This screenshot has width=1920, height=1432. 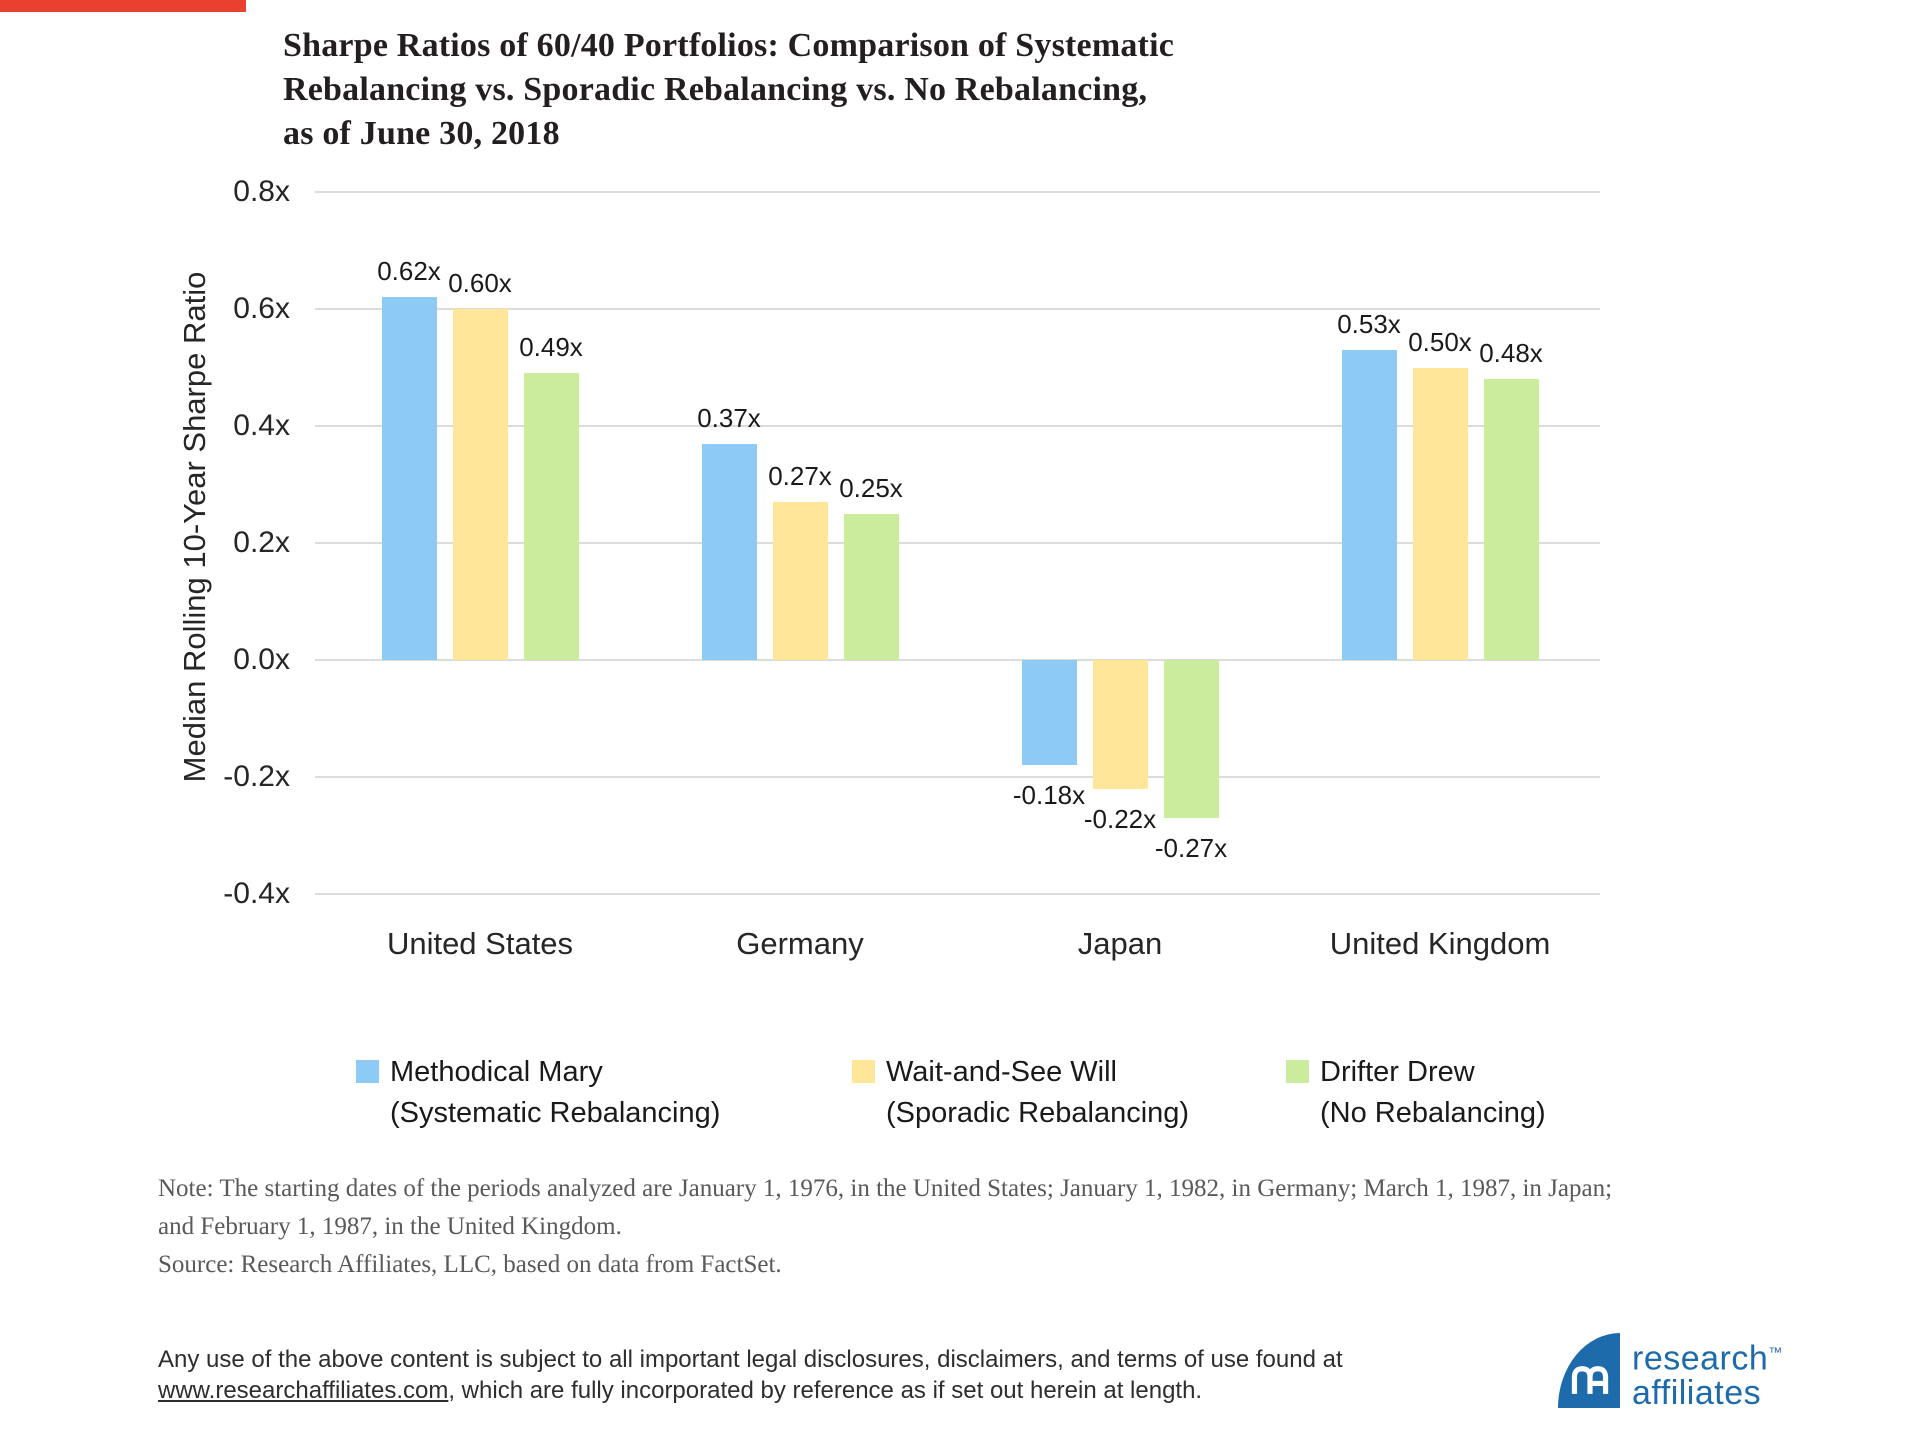 What do you see at coordinates (256, 893) in the screenshot?
I see `y-tick-label--0.4x: -0.4x` at bounding box center [256, 893].